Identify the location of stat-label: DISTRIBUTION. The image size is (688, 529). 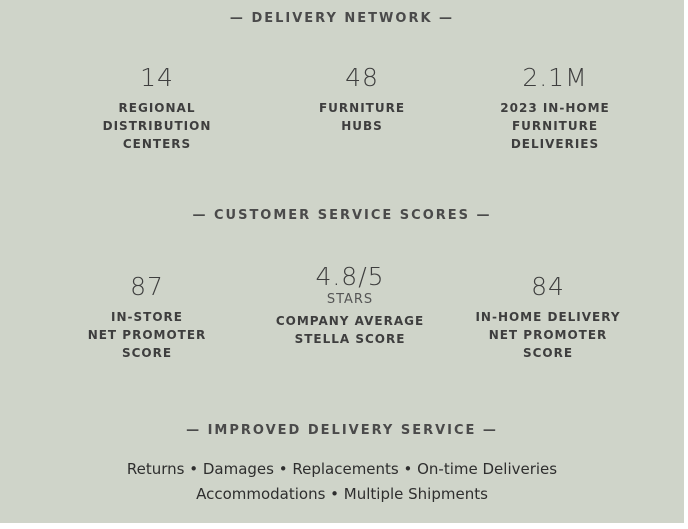
(157, 126).